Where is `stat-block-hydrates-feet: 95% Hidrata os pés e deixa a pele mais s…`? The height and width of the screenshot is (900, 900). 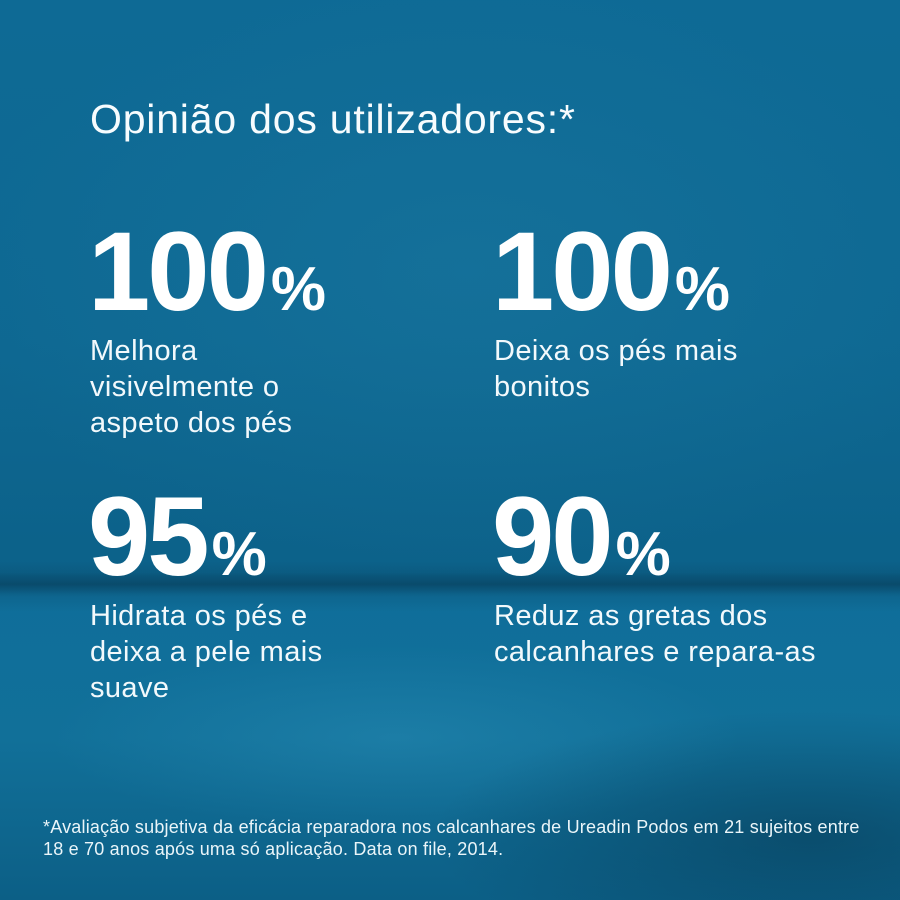
stat-block-hydrates-feet: 95% Hidrata os pés e deixa a pele mais s… is located at coordinates (205, 594).